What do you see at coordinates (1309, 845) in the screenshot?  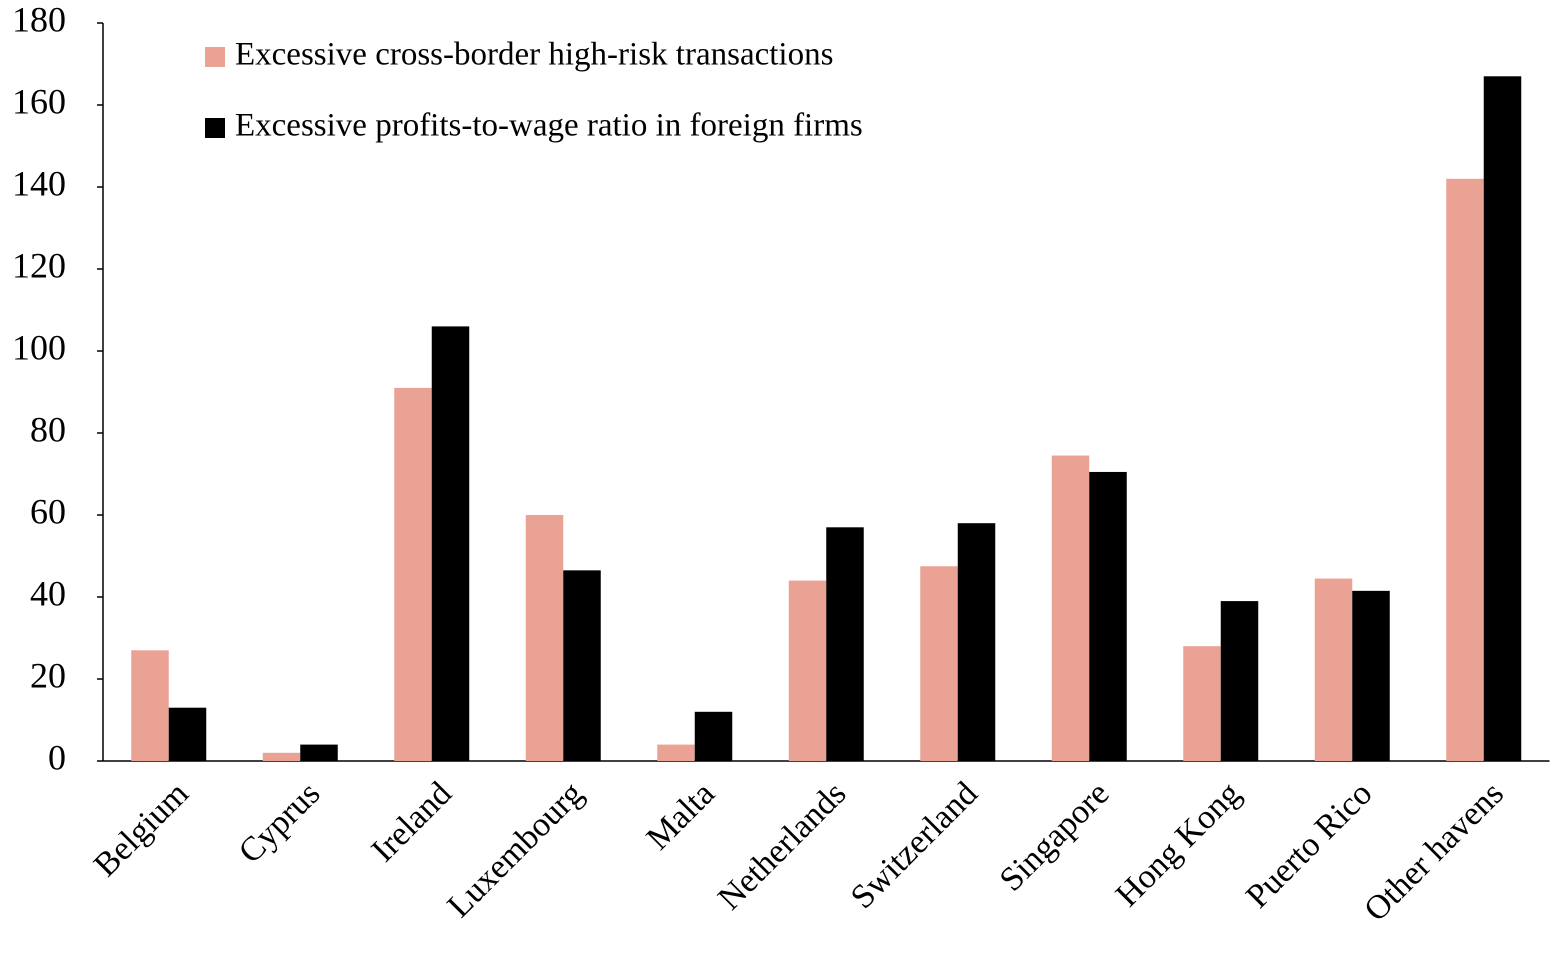 I see `x-tick-label: Puerto Rico` at bounding box center [1309, 845].